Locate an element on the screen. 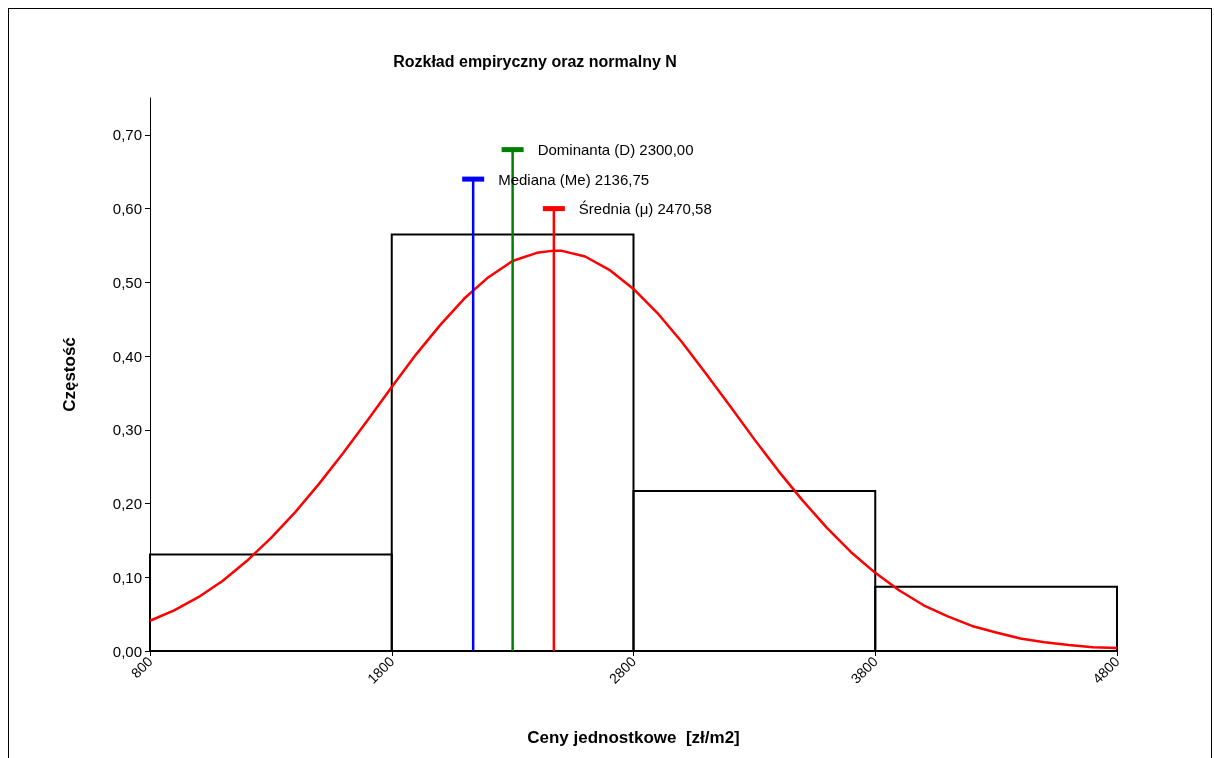 The image size is (1214, 758). y-axis-title: Częstość is located at coordinates (69, 374).